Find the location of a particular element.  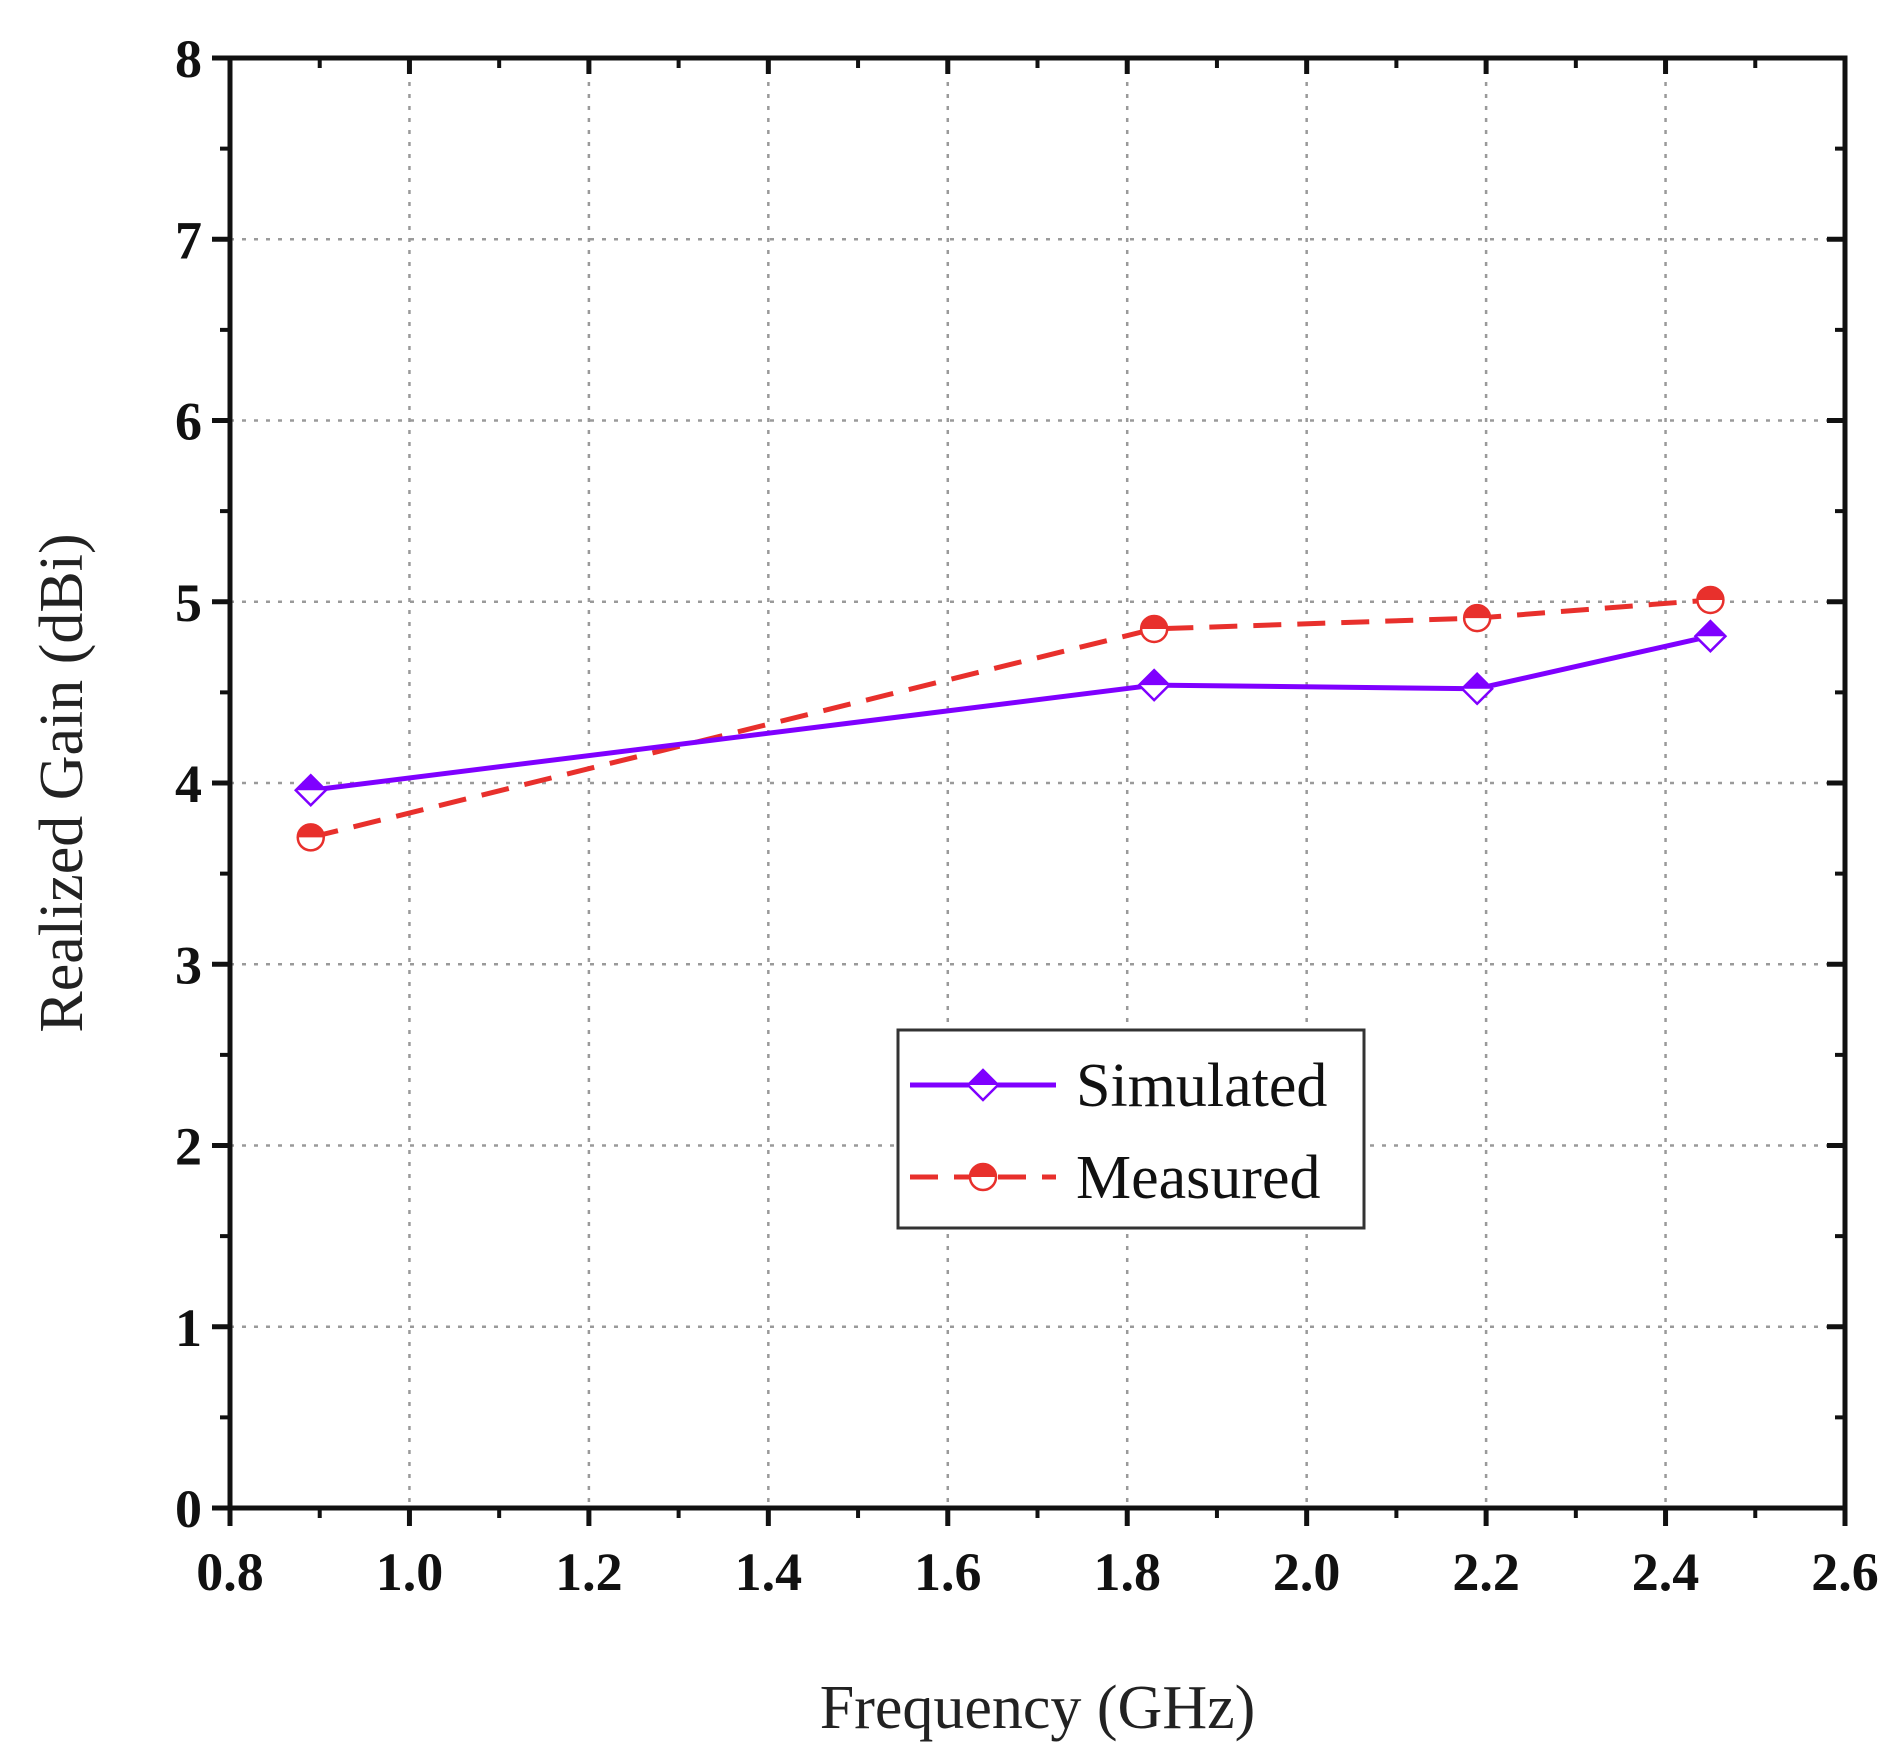

y-tick-label: 4 is located at coordinates (188, 784).